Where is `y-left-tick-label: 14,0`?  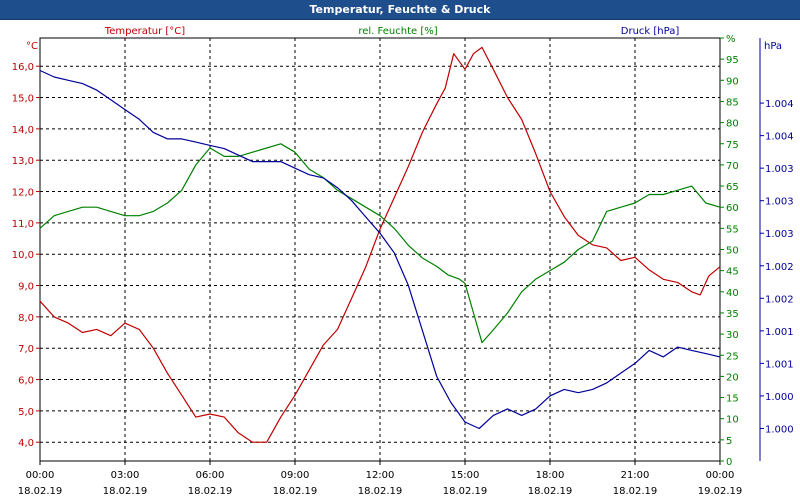 y-left-tick-label: 14,0 is located at coordinates (23, 130).